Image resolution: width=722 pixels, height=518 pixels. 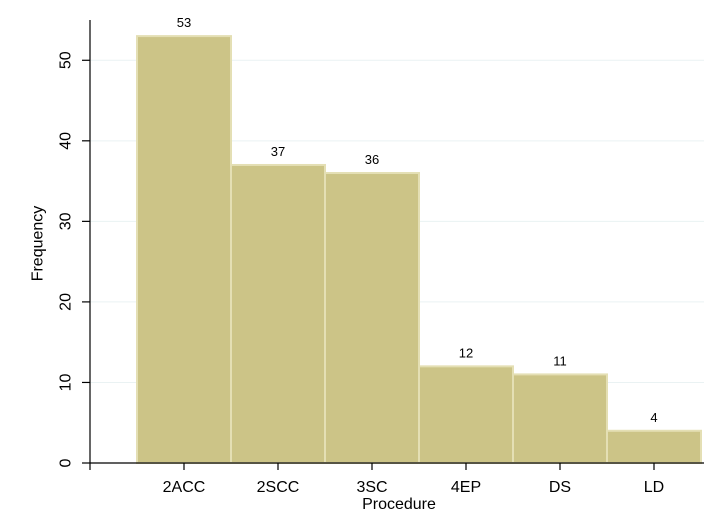 What do you see at coordinates (38, 244) in the screenshot?
I see `y-axis-title: Frequency` at bounding box center [38, 244].